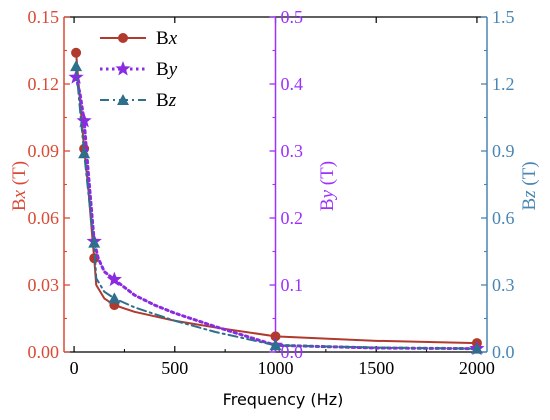 The height and width of the screenshot is (420, 550). I want to click on middle-axis-tick-label: 0.4, so click(292, 84).